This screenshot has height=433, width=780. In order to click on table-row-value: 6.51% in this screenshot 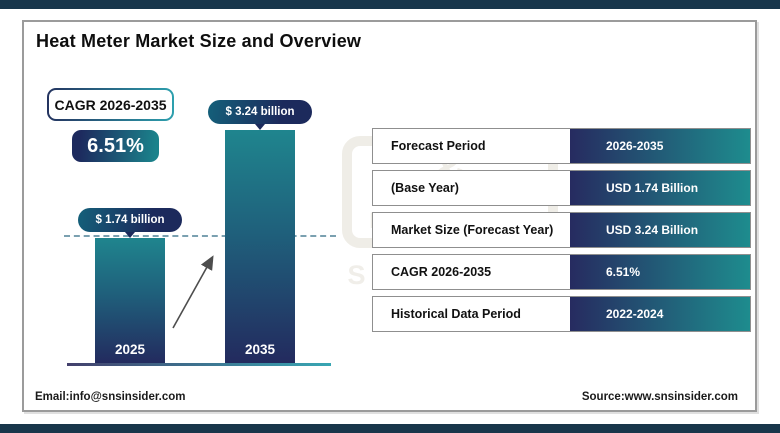, I will do `click(660, 272)`.